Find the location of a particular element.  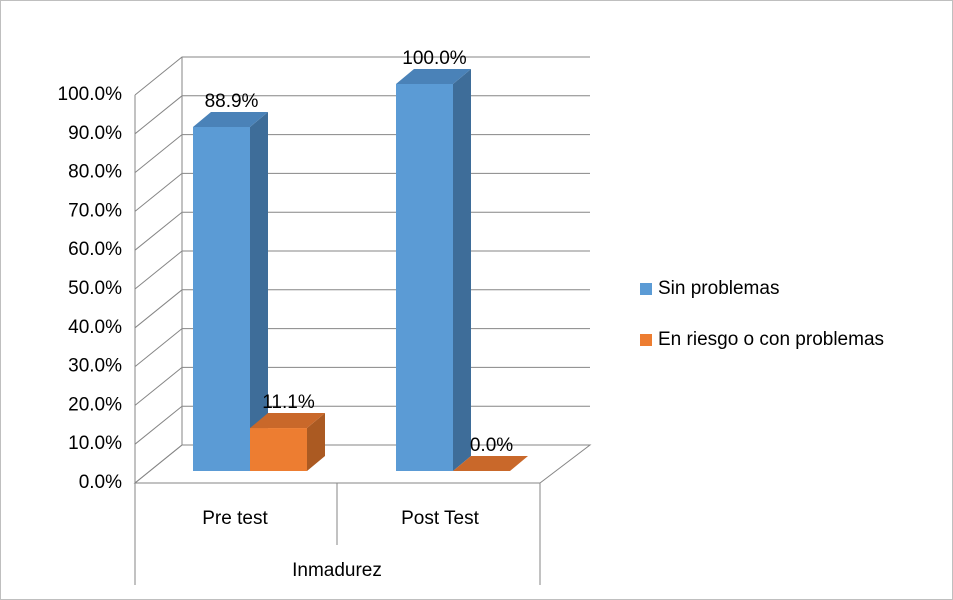

data-label: 100.0% is located at coordinates (434, 58).